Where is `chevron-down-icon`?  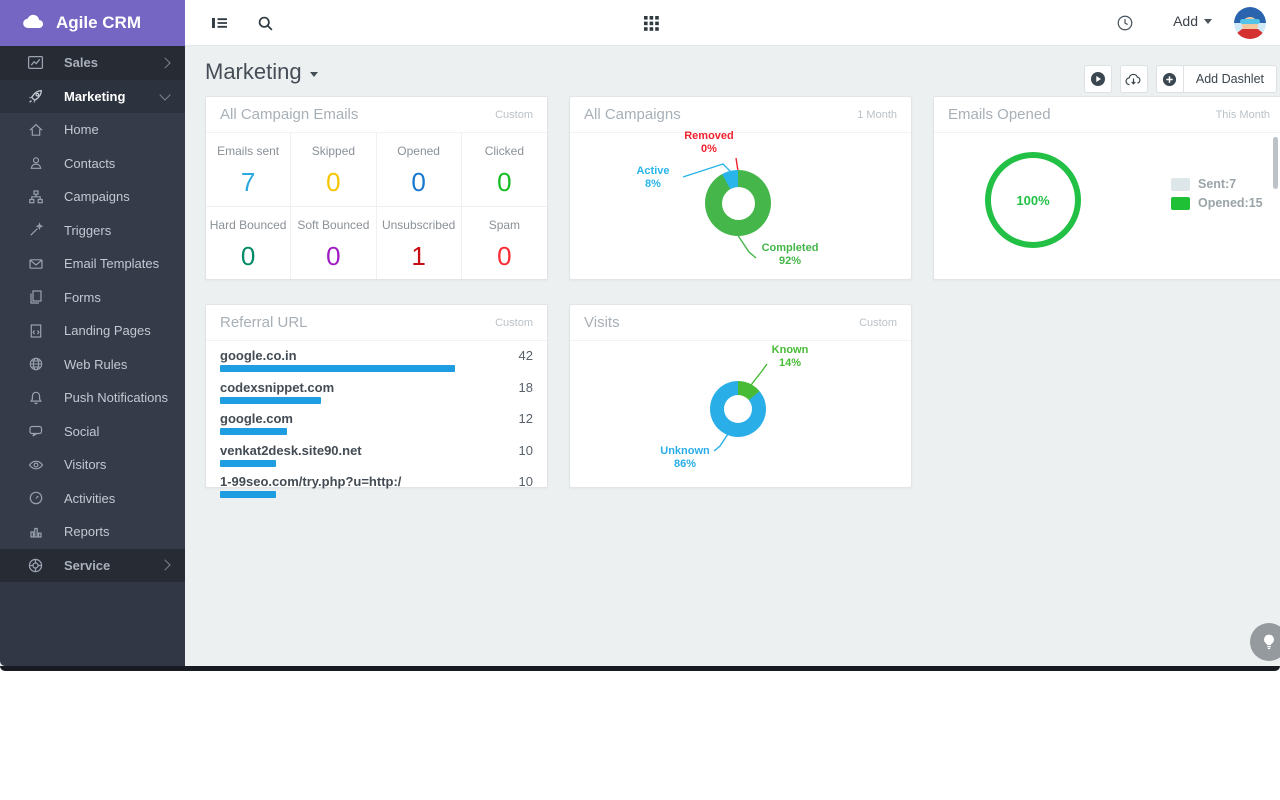
chevron-down-icon is located at coordinates (165, 95).